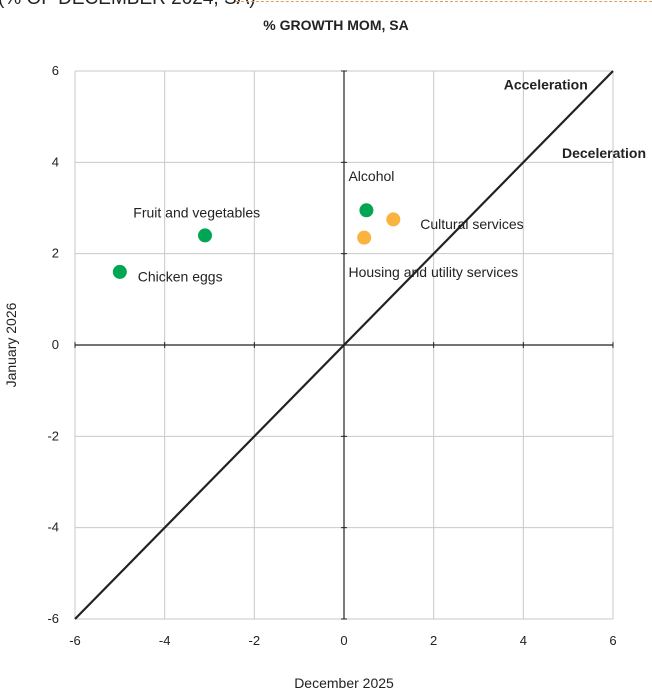 Image resolution: width=652 pixels, height=695 pixels. I want to click on y-axis-label: January 2026, so click(11, 344).